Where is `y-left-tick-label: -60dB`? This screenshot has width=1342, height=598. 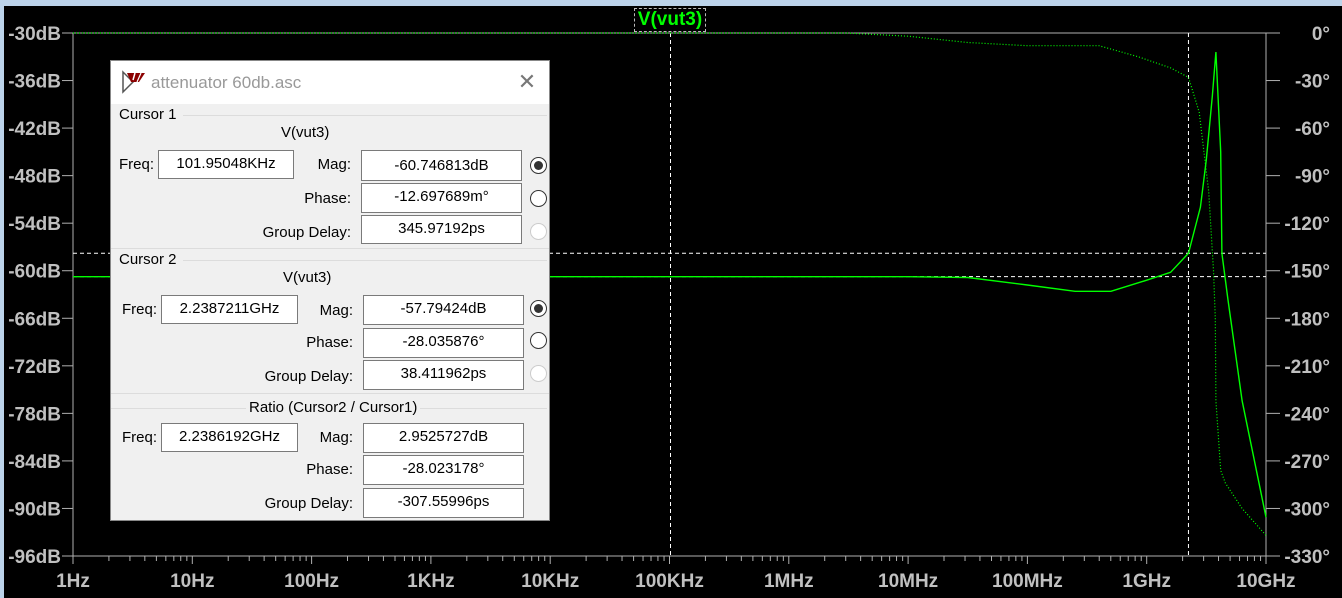
y-left-tick-label: -60dB is located at coordinates (34, 272).